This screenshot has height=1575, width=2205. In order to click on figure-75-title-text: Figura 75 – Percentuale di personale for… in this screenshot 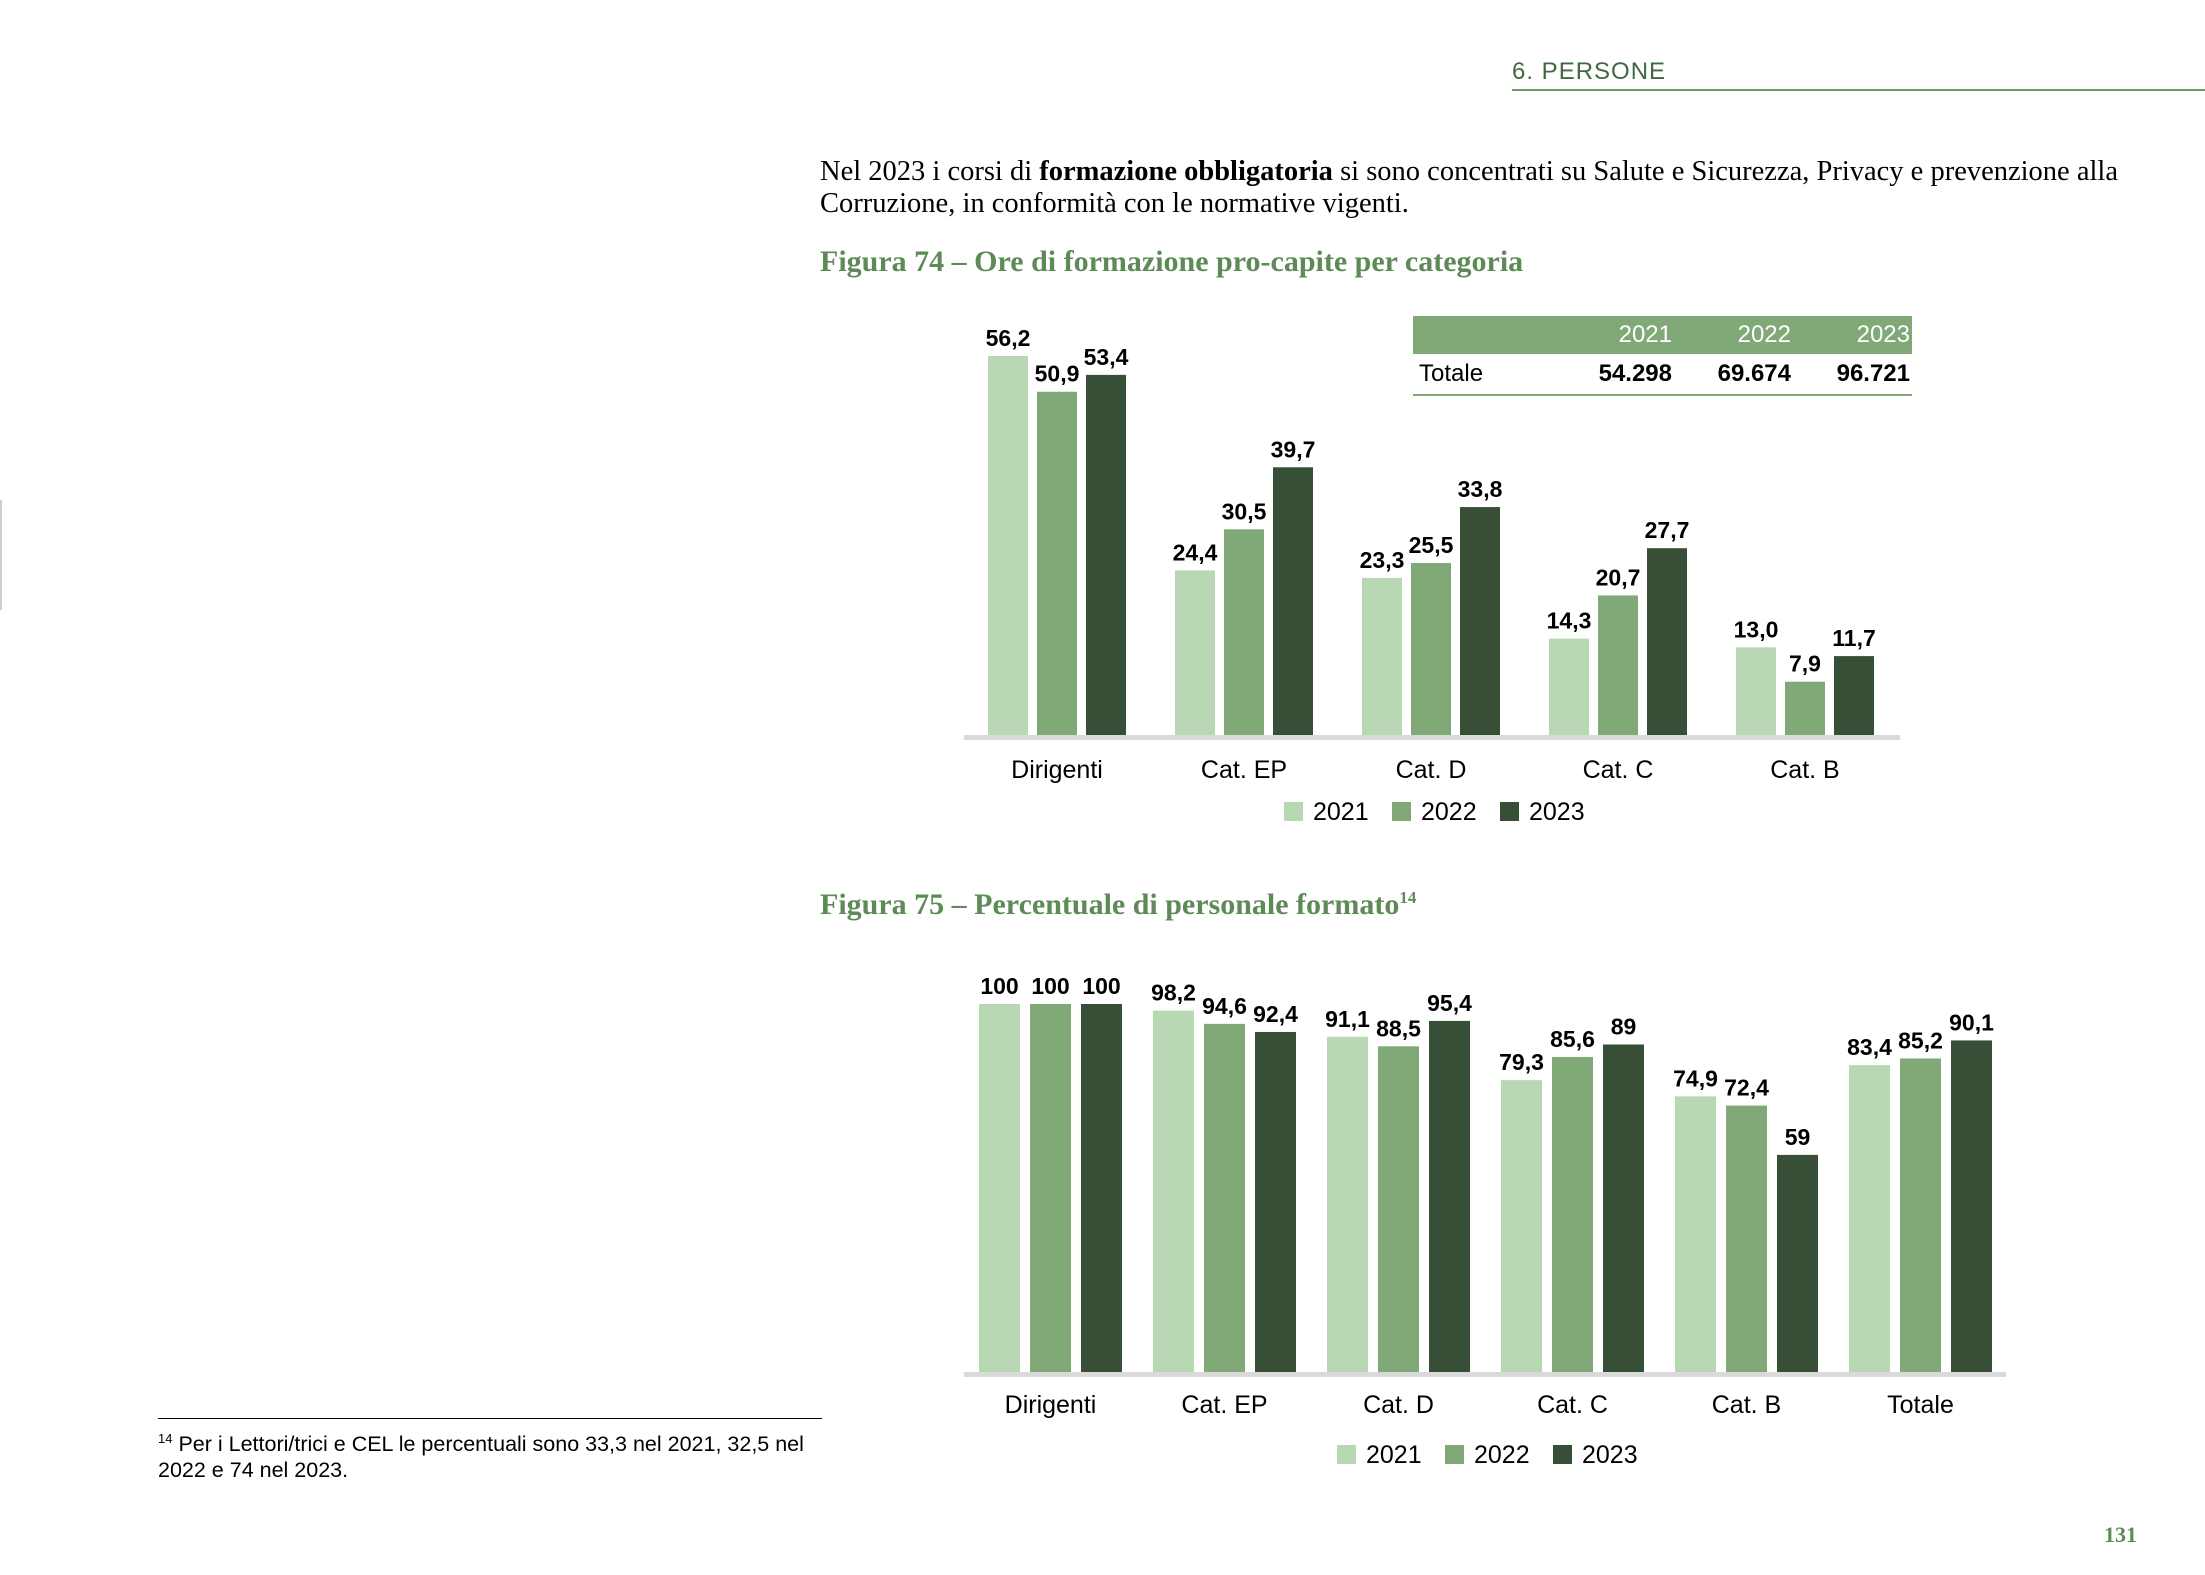, I will do `click(1110, 904)`.